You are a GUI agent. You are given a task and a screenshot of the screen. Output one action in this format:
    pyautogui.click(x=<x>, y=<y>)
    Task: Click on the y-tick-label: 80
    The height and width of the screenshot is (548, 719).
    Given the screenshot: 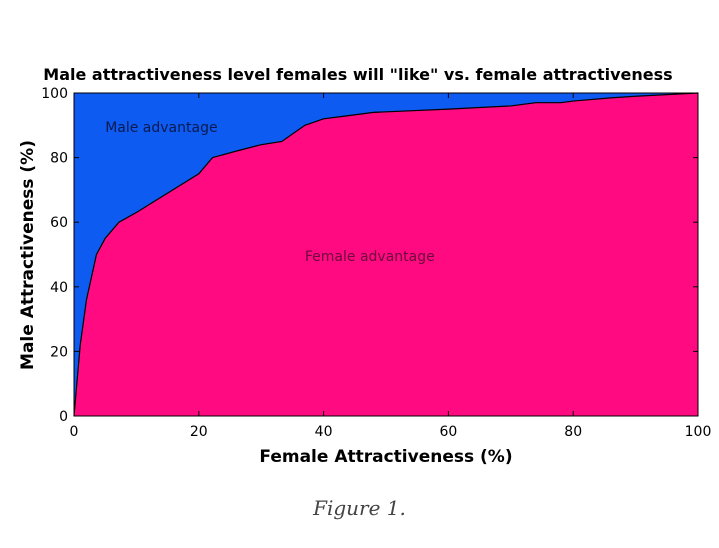 What is the action you would take?
    pyautogui.click(x=59, y=159)
    